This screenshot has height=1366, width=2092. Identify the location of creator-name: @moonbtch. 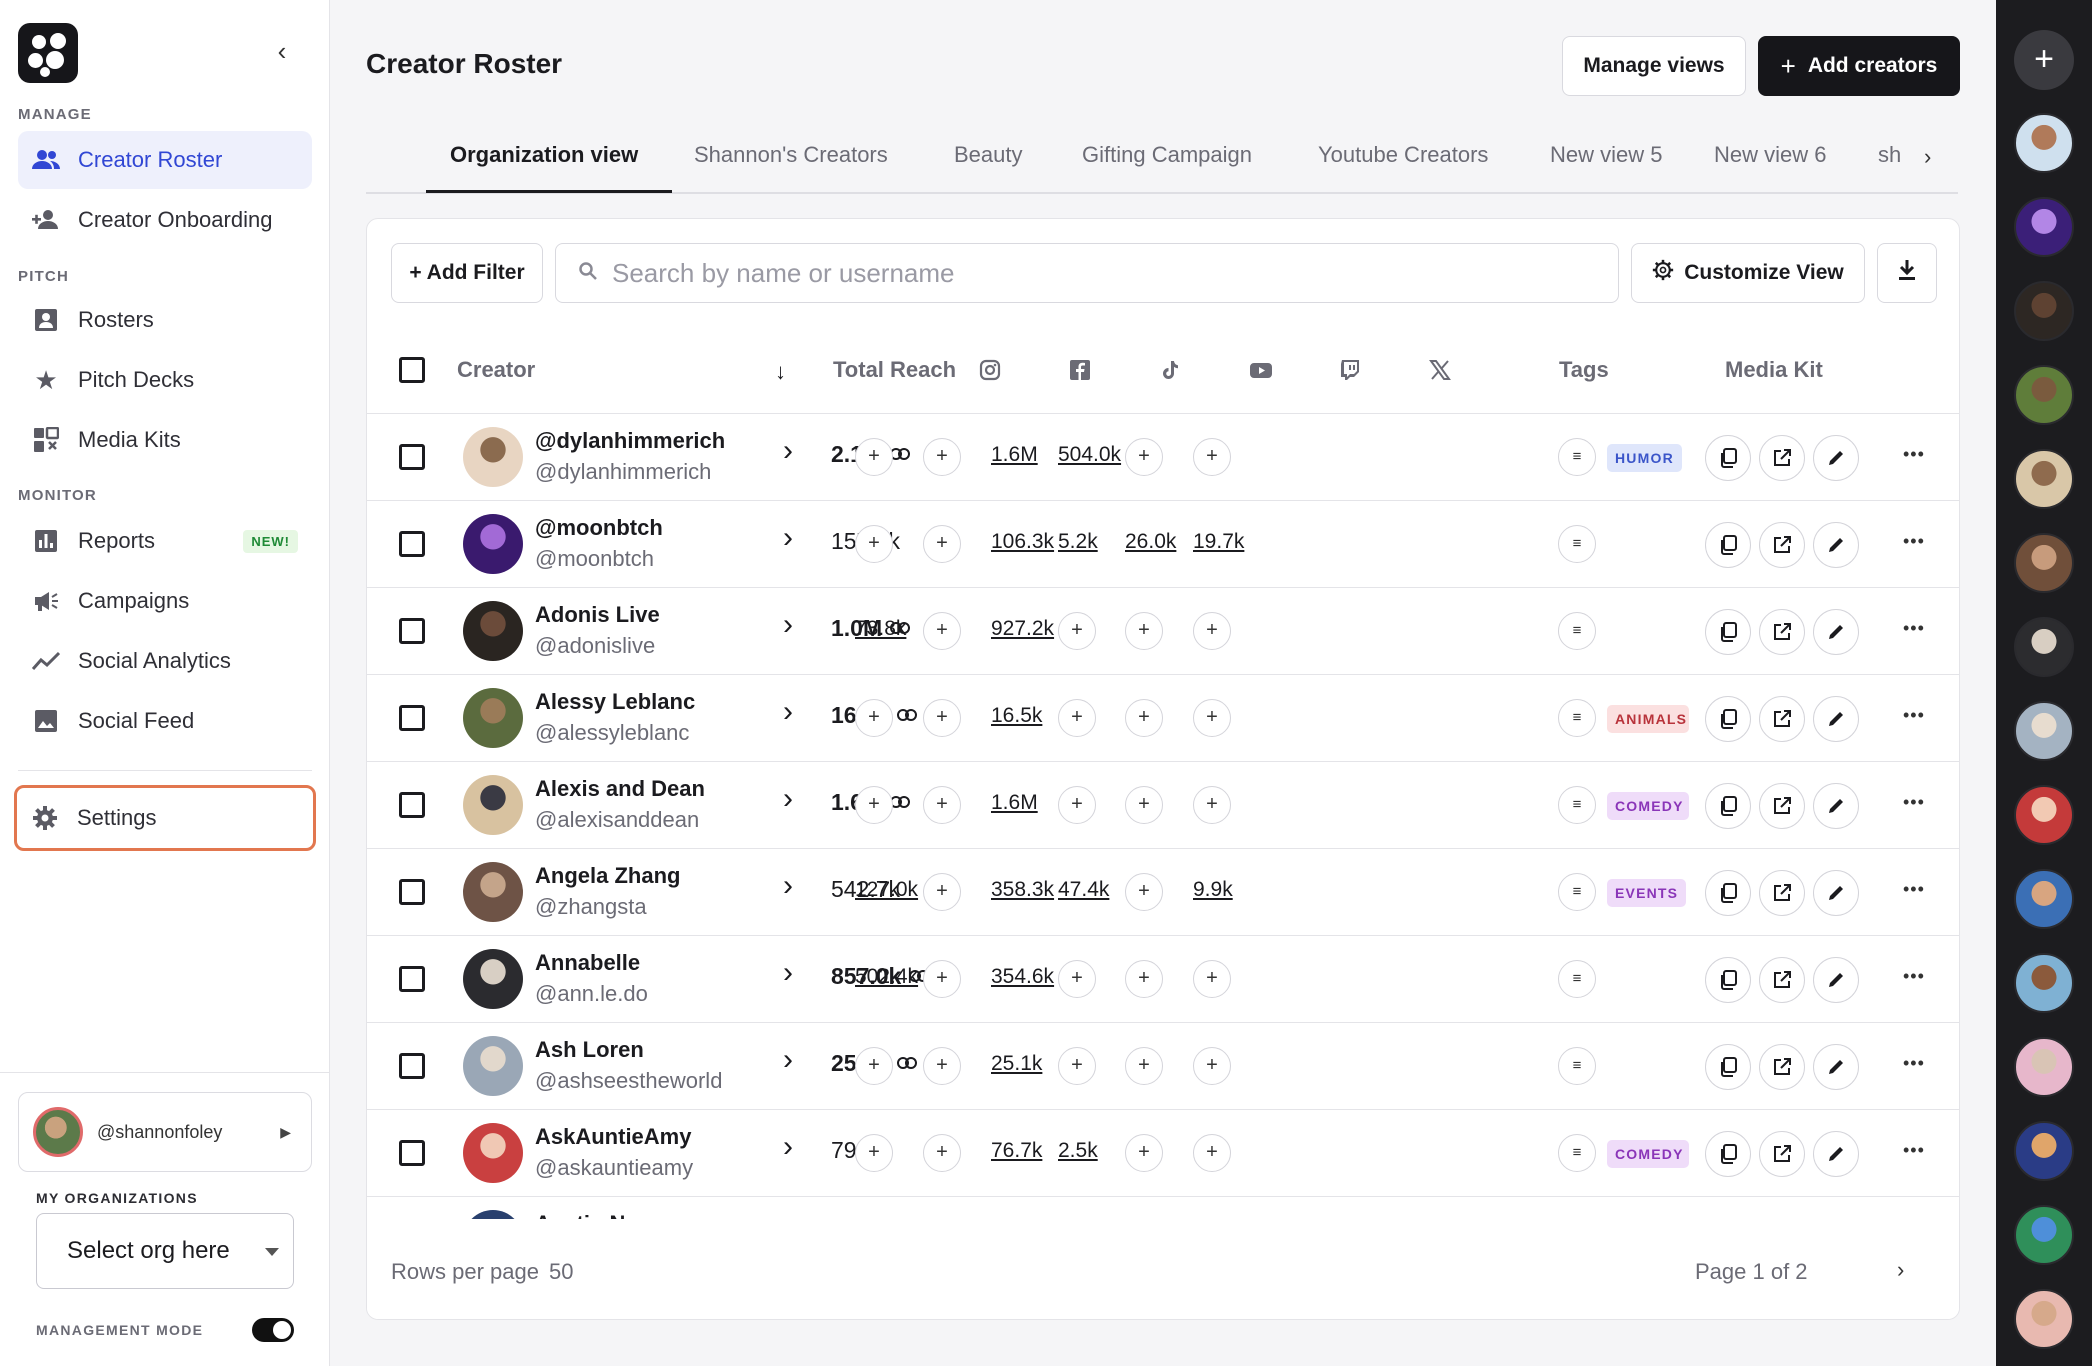
(599, 527).